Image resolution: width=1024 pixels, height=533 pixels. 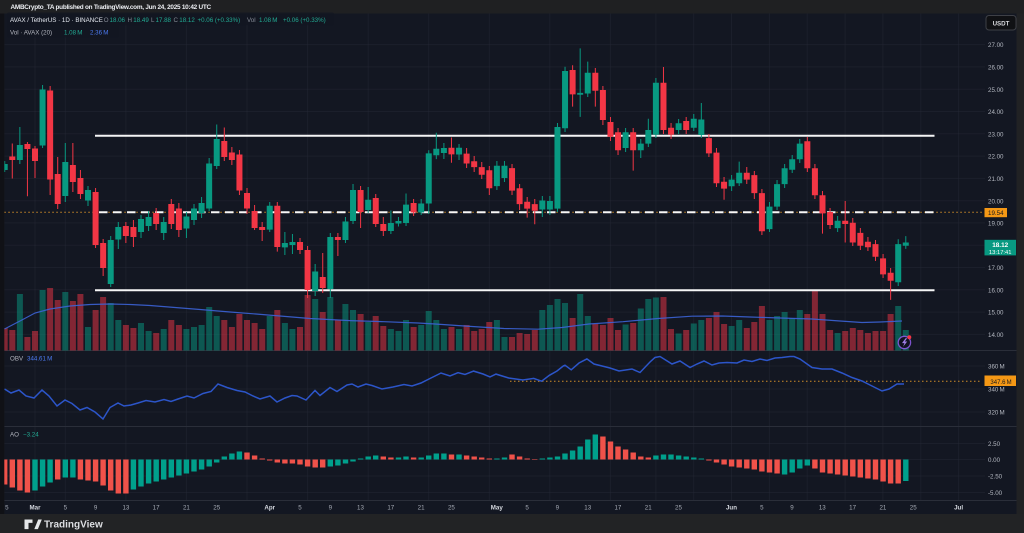 What do you see at coordinates (141, 20) in the screenshot?
I see `svg-text: 18.49` at bounding box center [141, 20].